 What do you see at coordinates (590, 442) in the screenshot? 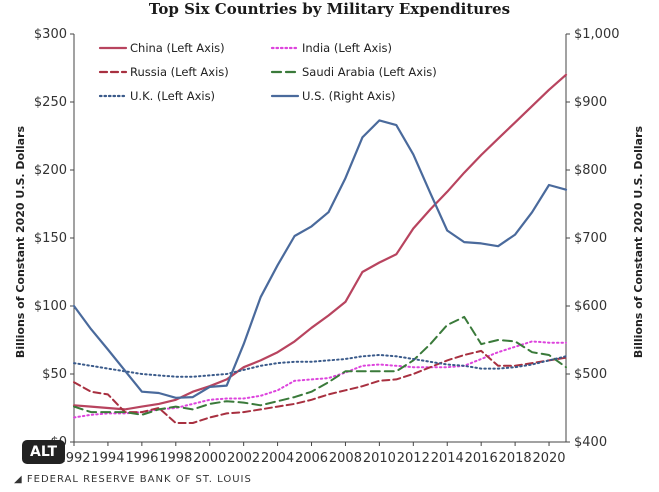
I see `y-tick-label-right: $400` at bounding box center [590, 442].